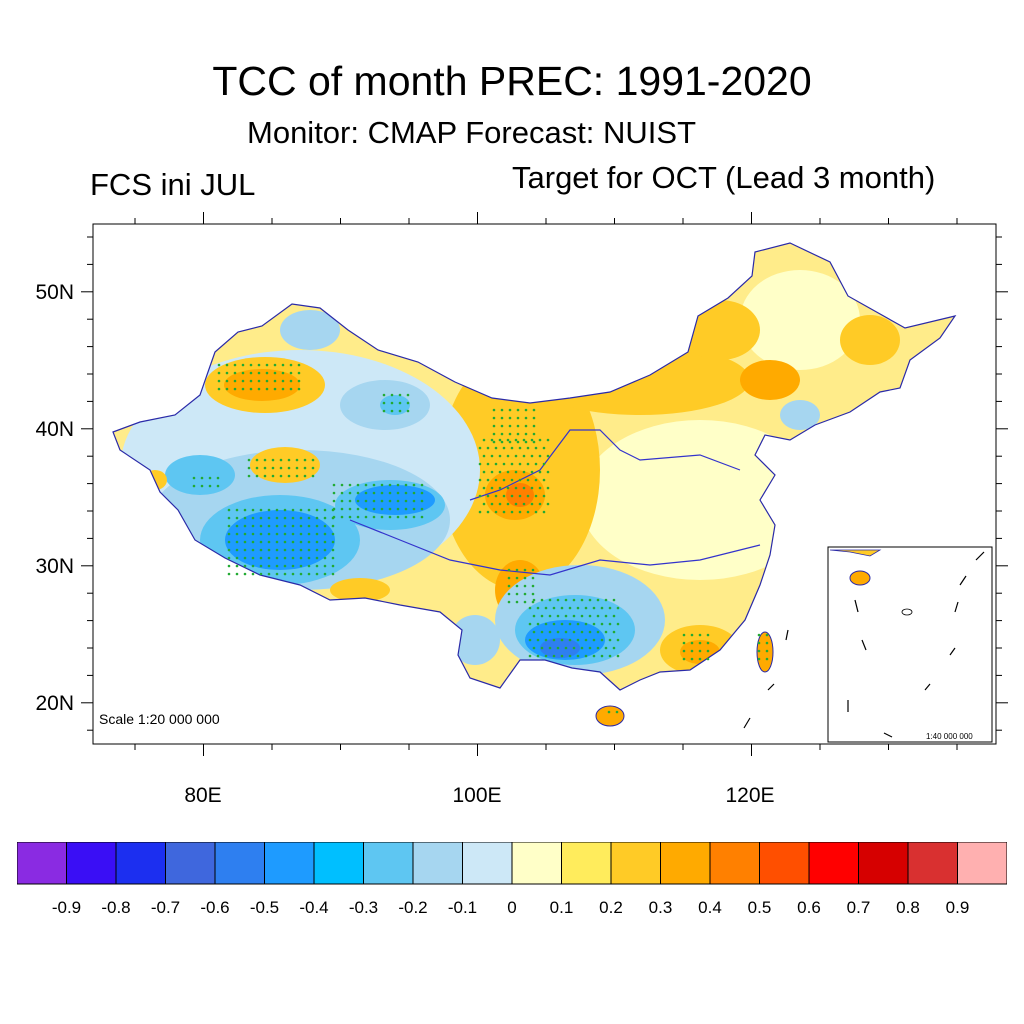 The height and width of the screenshot is (1024, 1024). Describe the element at coordinates (710, 907) in the screenshot. I see `colorbar-tick-label: 0.4` at that location.